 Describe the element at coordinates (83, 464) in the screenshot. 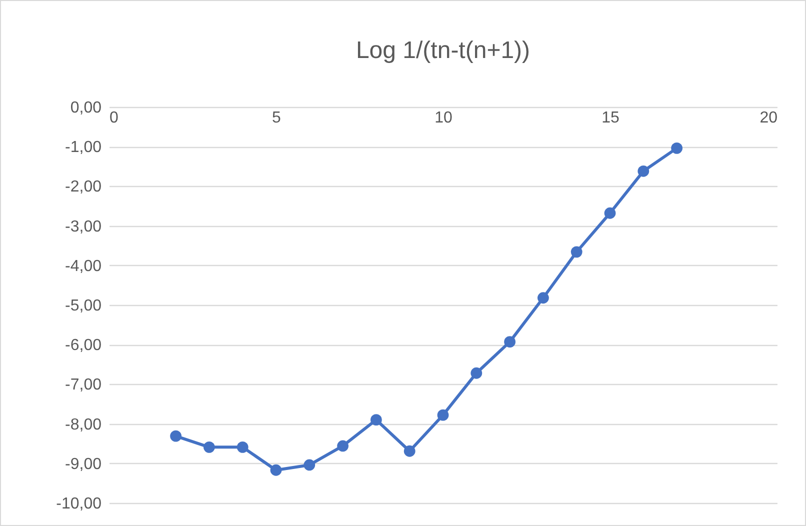

I see `y-tick-label: -9,00` at that location.